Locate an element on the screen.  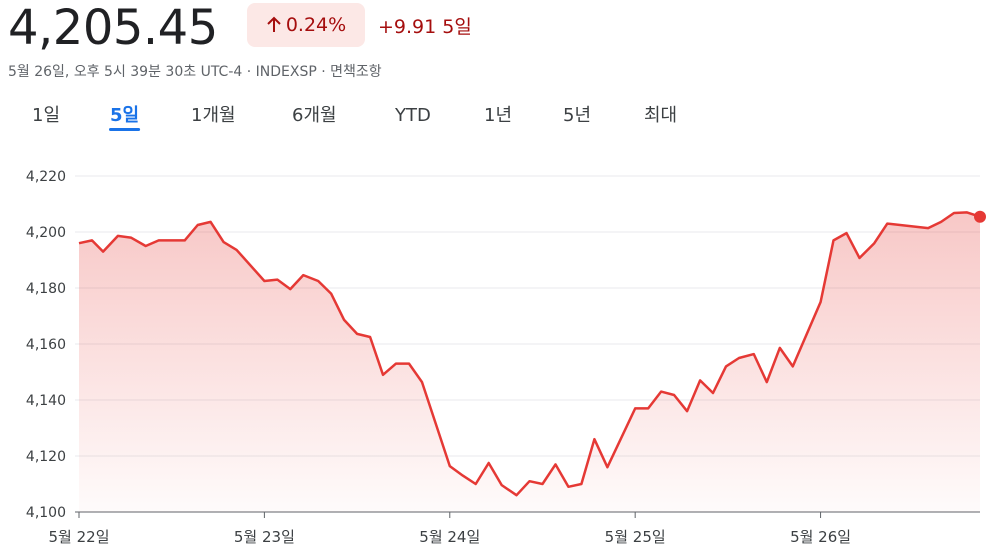
y-tick-label: 4,200 is located at coordinates (46, 233).